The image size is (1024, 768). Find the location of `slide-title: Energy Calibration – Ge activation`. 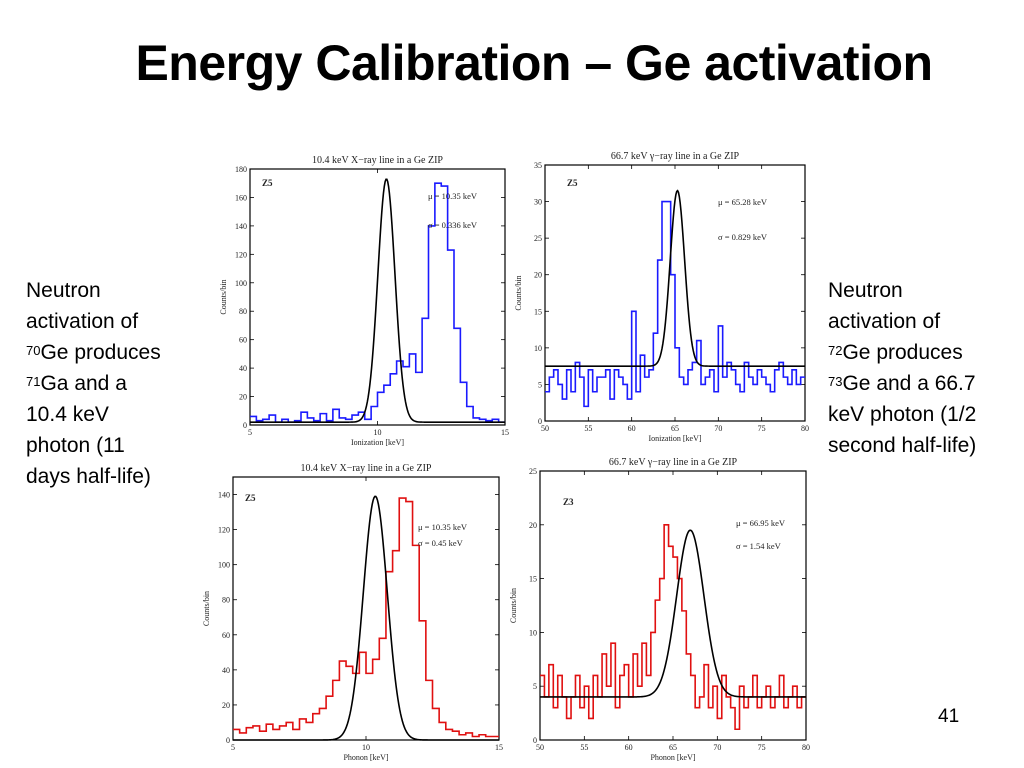

slide-title: Energy Calibration – Ge activation is located at coordinates (534, 63).